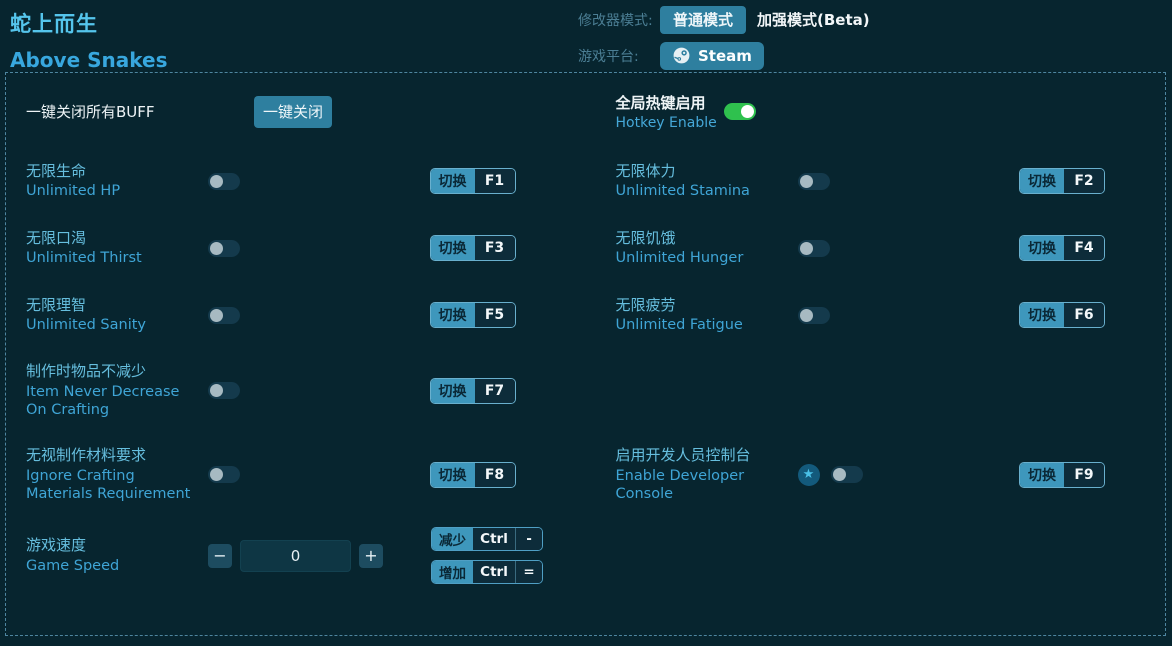  I want to click on fkey-segment: F5, so click(494, 315).